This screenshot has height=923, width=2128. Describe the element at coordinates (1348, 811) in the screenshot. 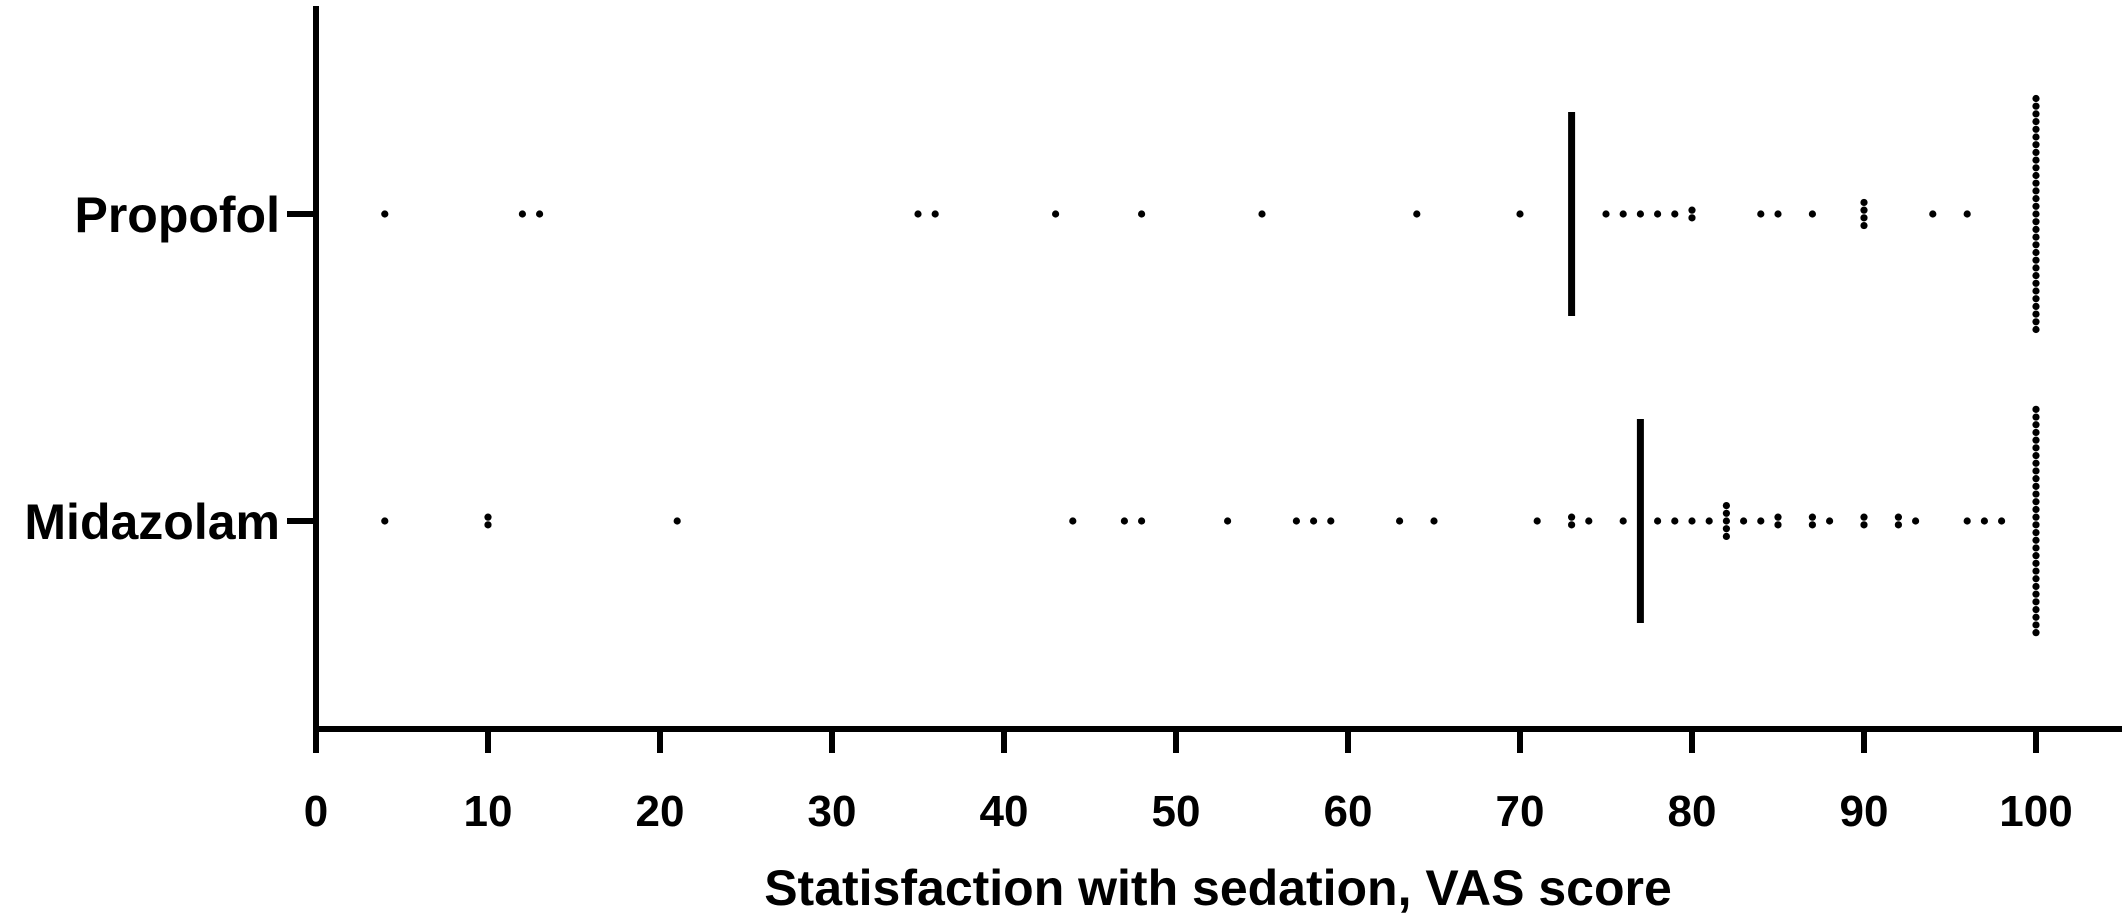

I see `x-tick-label: 60` at that location.